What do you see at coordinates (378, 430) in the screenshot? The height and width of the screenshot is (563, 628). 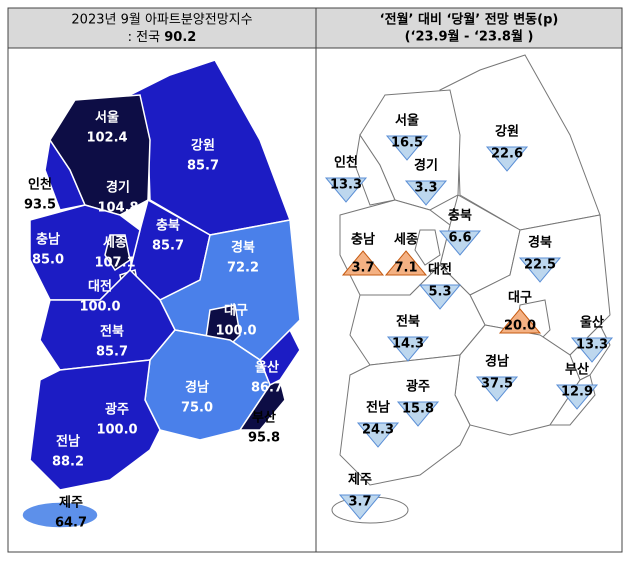 I see `region-change: 24.3` at bounding box center [378, 430].